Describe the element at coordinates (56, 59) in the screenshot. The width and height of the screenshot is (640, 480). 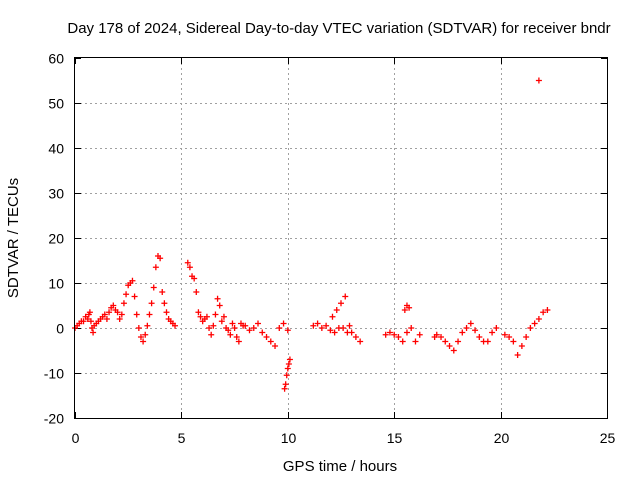
I see `y-tick-label: 60` at that location.